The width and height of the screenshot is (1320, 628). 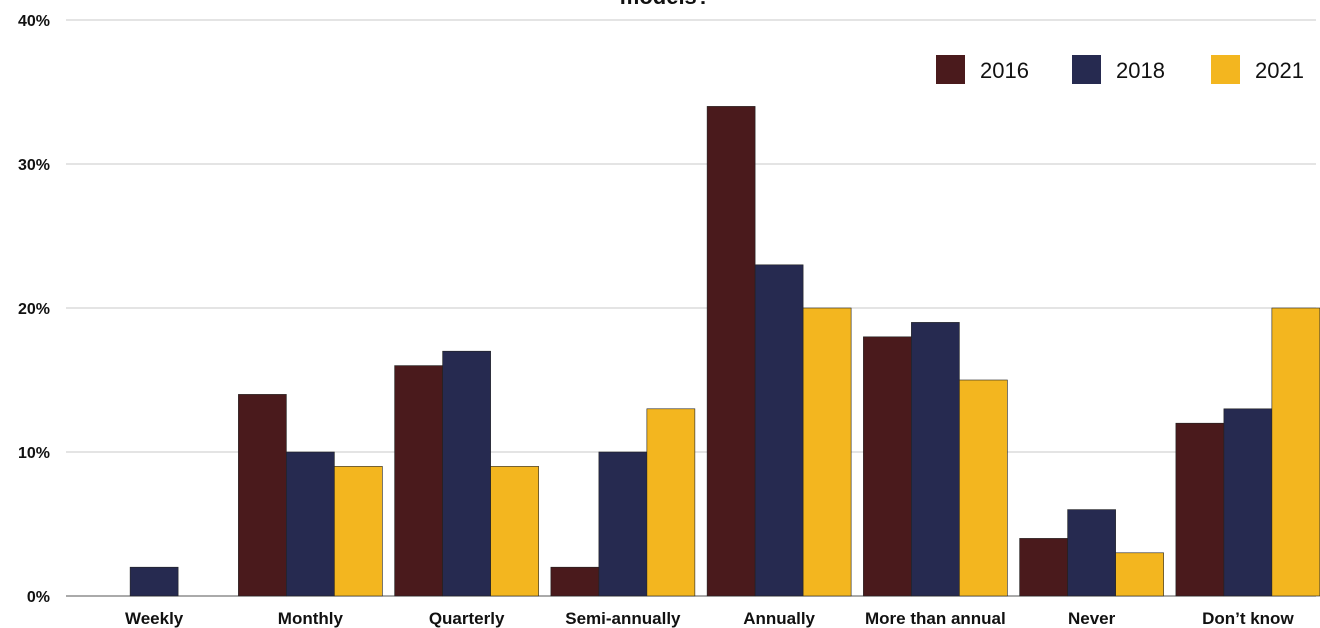 What do you see at coordinates (1086, 69) in the screenshot?
I see `legend-swatch-2018` at bounding box center [1086, 69].